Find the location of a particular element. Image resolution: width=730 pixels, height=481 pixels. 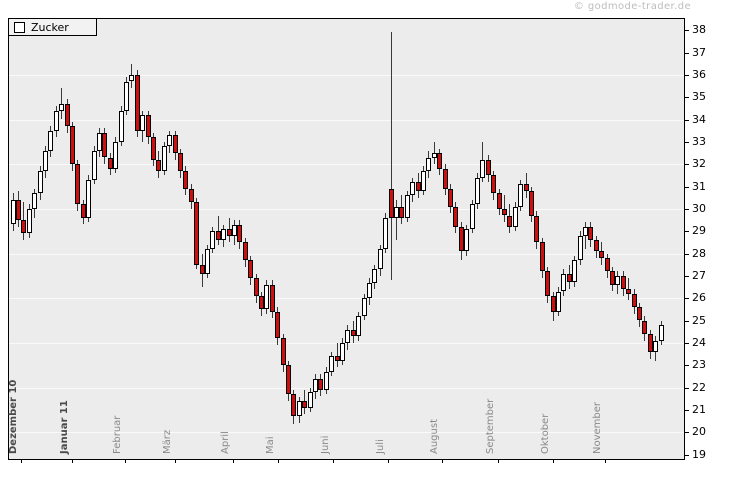

y-axis-label: 21 is located at coordinates (699, 409).